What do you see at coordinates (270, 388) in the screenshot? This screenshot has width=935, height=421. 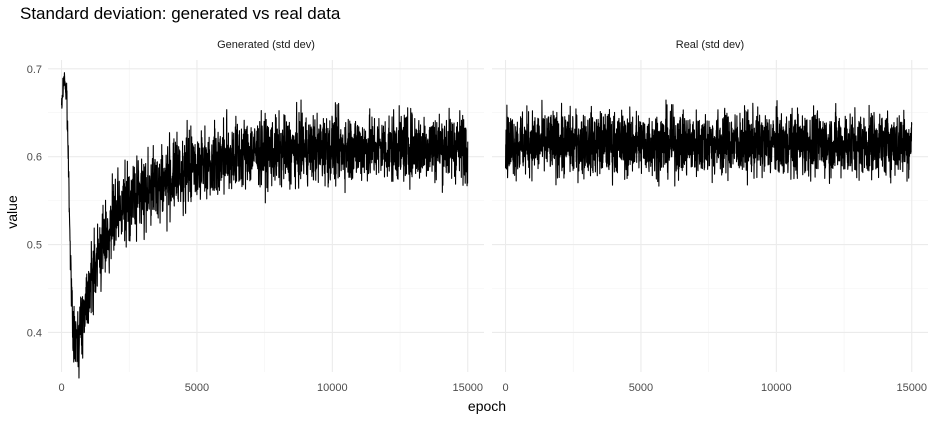 I see `x-ticks-generated: 0 5000 10000 15000` at bounding box center [270, 388].